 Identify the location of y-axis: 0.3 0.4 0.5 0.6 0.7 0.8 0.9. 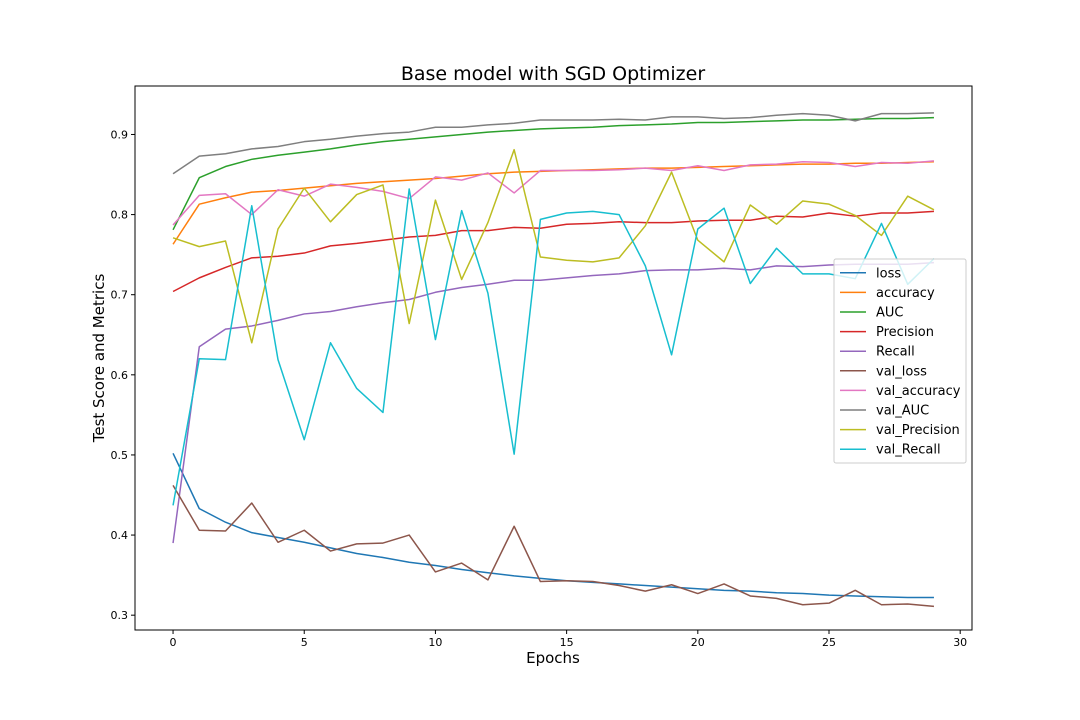
(123, 375).